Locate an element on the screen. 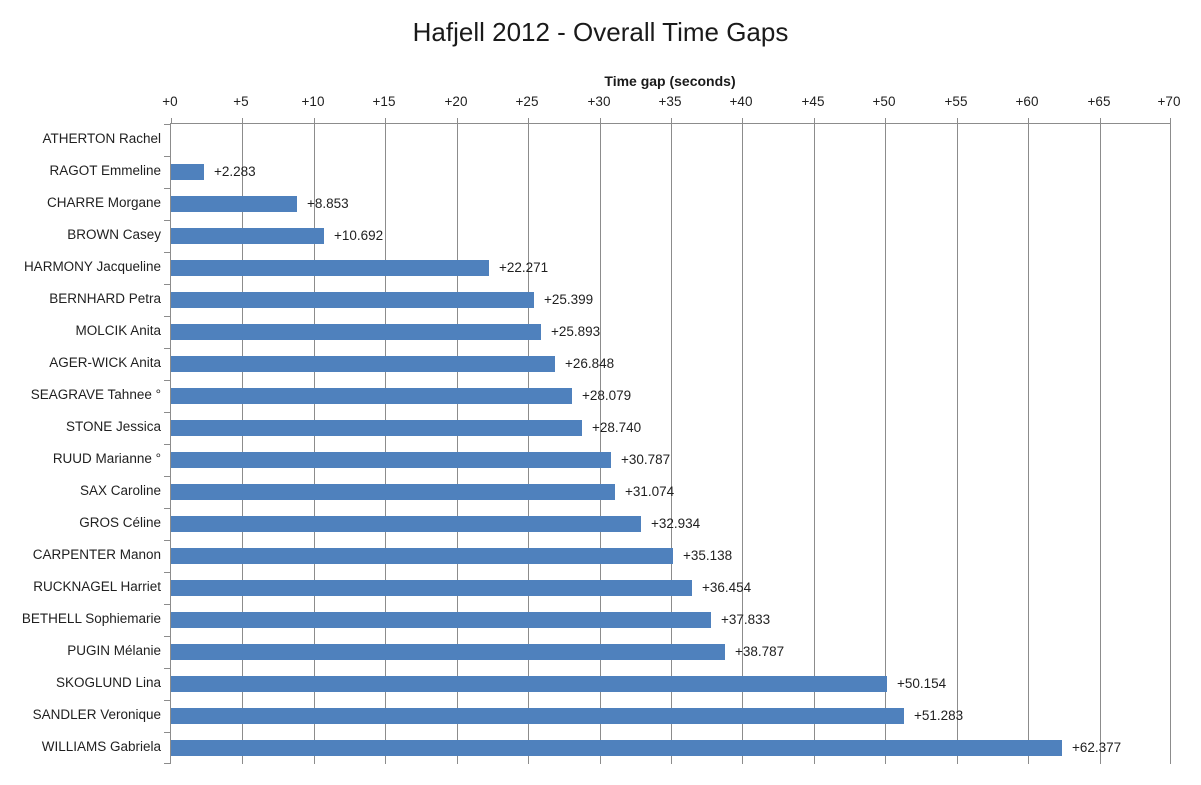 The width and height of the screenshot is (1201, 785). x-tick-label: +10 is located at coordinates (313, 101).